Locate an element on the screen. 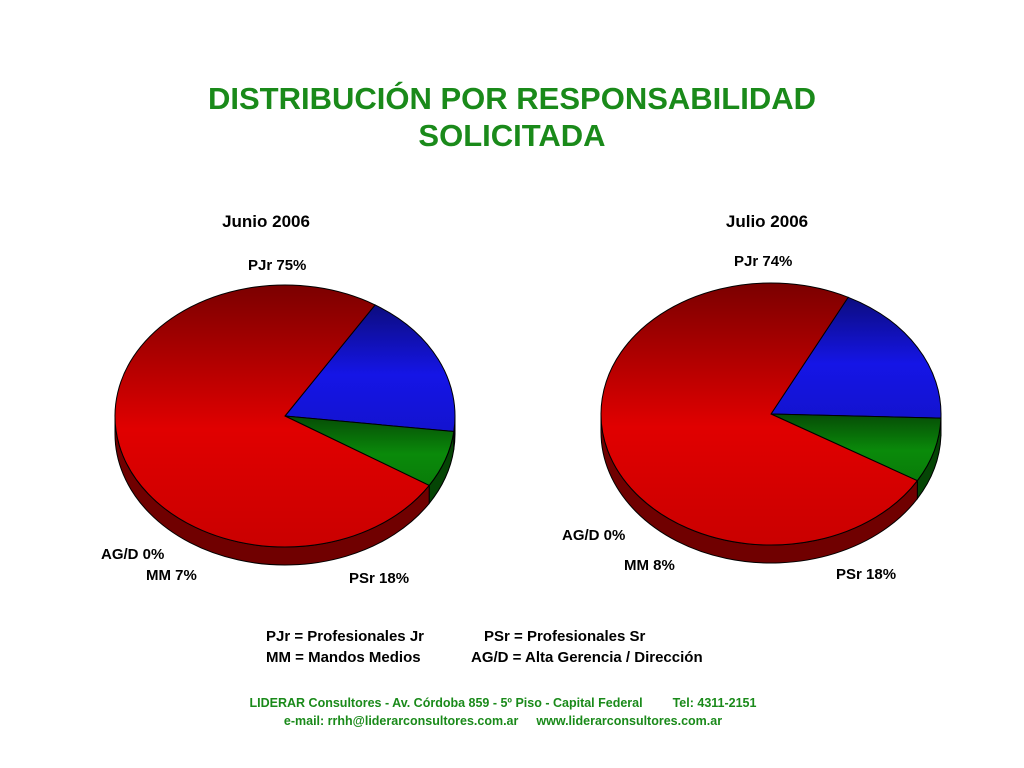 Image resolution: width=1024 pixels, height=768 pixels. chart1-label-psr: PSr 18% is located at coordinates (379, 578).